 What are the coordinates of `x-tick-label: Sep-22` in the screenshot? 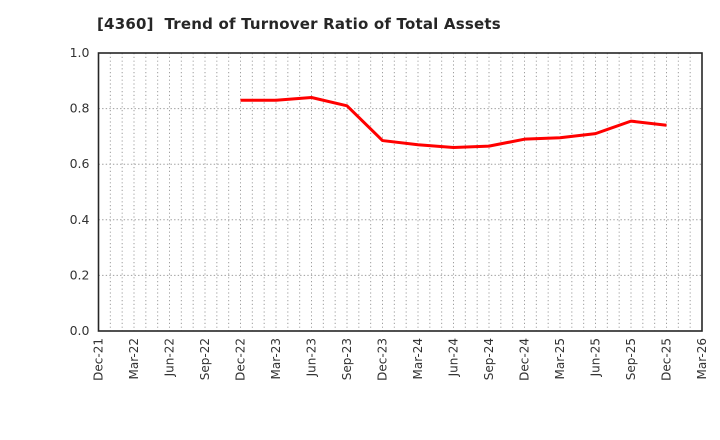 It's located at (205, 359).